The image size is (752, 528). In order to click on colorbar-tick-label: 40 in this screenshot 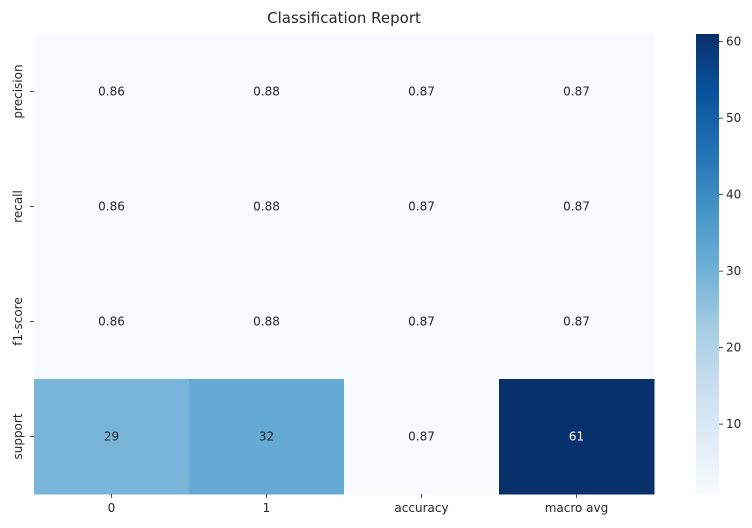, I will do `click(733, 195)`.